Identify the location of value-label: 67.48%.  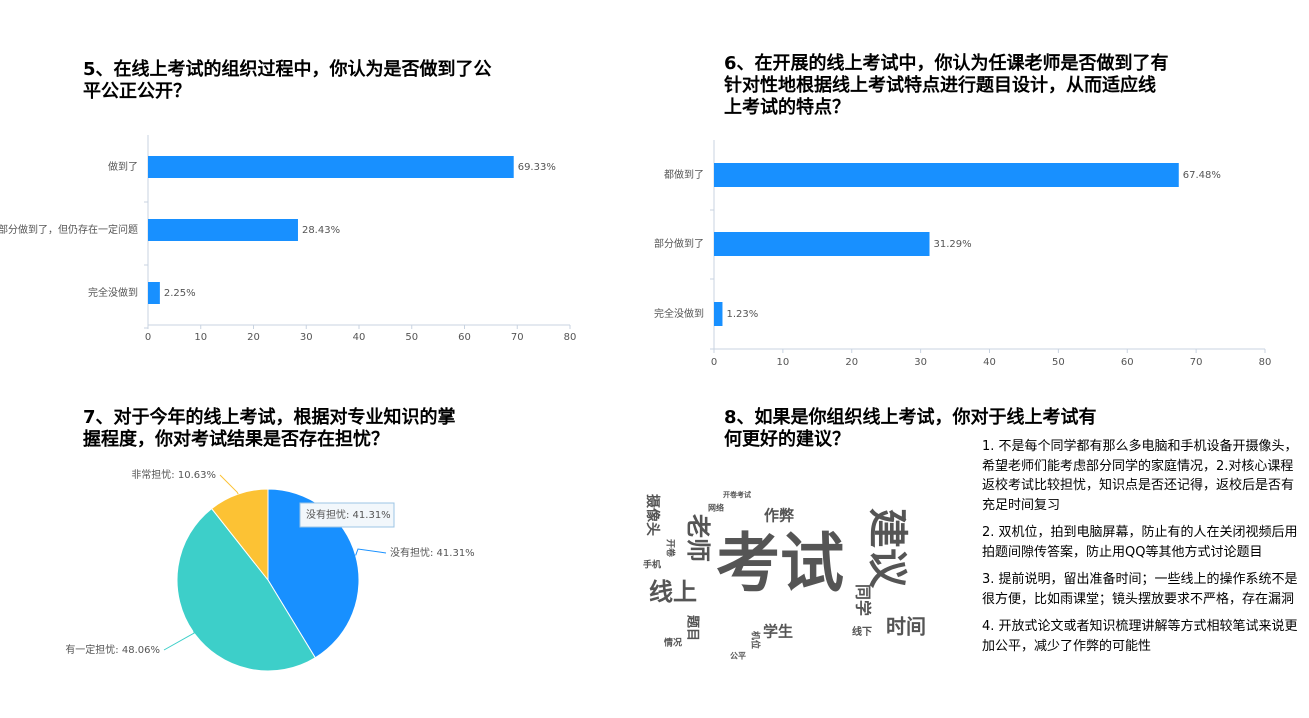
(1202, 175).